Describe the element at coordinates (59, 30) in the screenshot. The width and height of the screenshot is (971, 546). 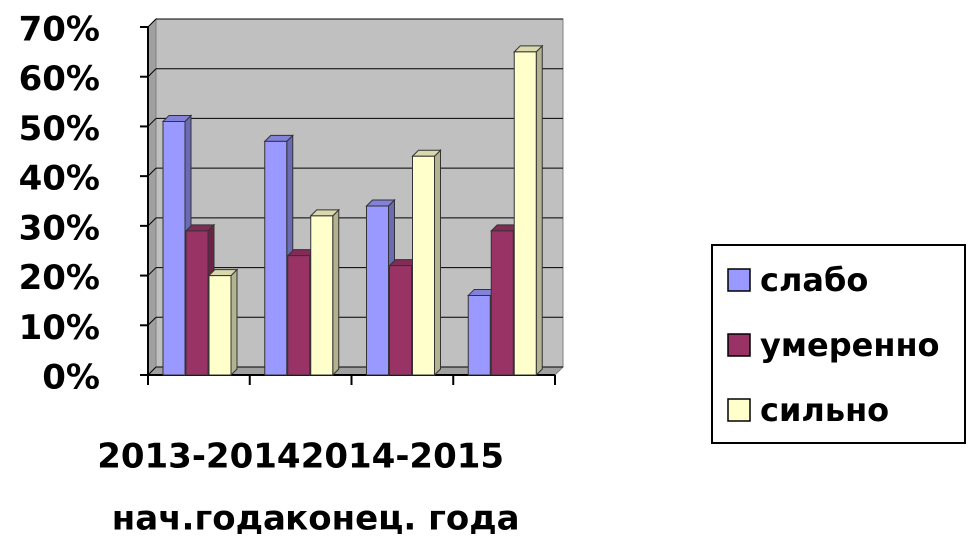
I see `y-tick-label: 70%` at that location.